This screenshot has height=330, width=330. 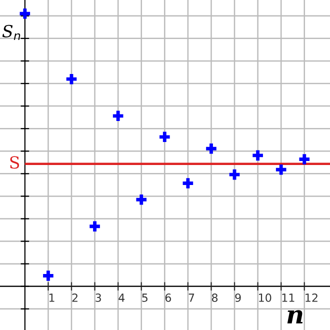 I want to click on x-axis-title: n, so click(x=295, y=317).